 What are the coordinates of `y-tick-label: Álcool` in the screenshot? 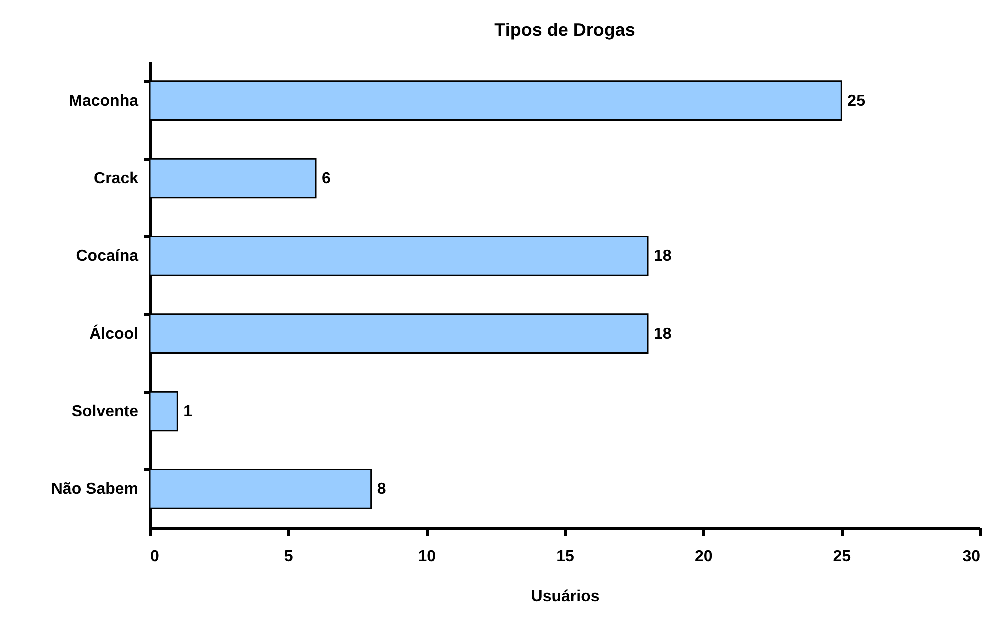 It's located at (114, 333).